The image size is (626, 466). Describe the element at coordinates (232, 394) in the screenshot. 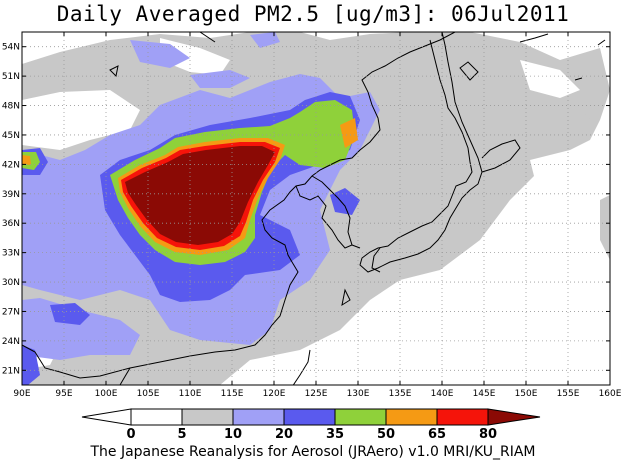

I see `lon-tick-label: 115E` at that location.